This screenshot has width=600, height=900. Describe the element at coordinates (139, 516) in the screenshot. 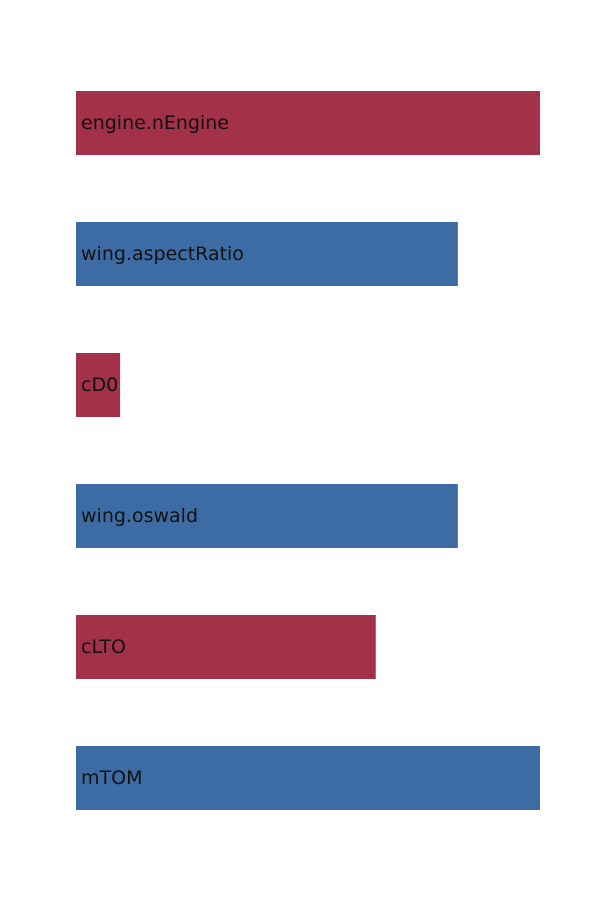

I see `bar-label-3: wing.oswald` at that location.